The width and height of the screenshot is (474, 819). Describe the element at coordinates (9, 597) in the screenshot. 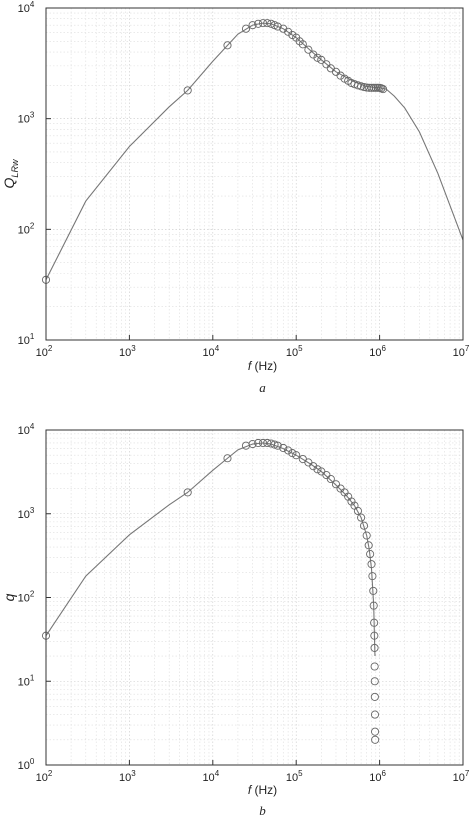

I see `y-axis-label: q` at that location.